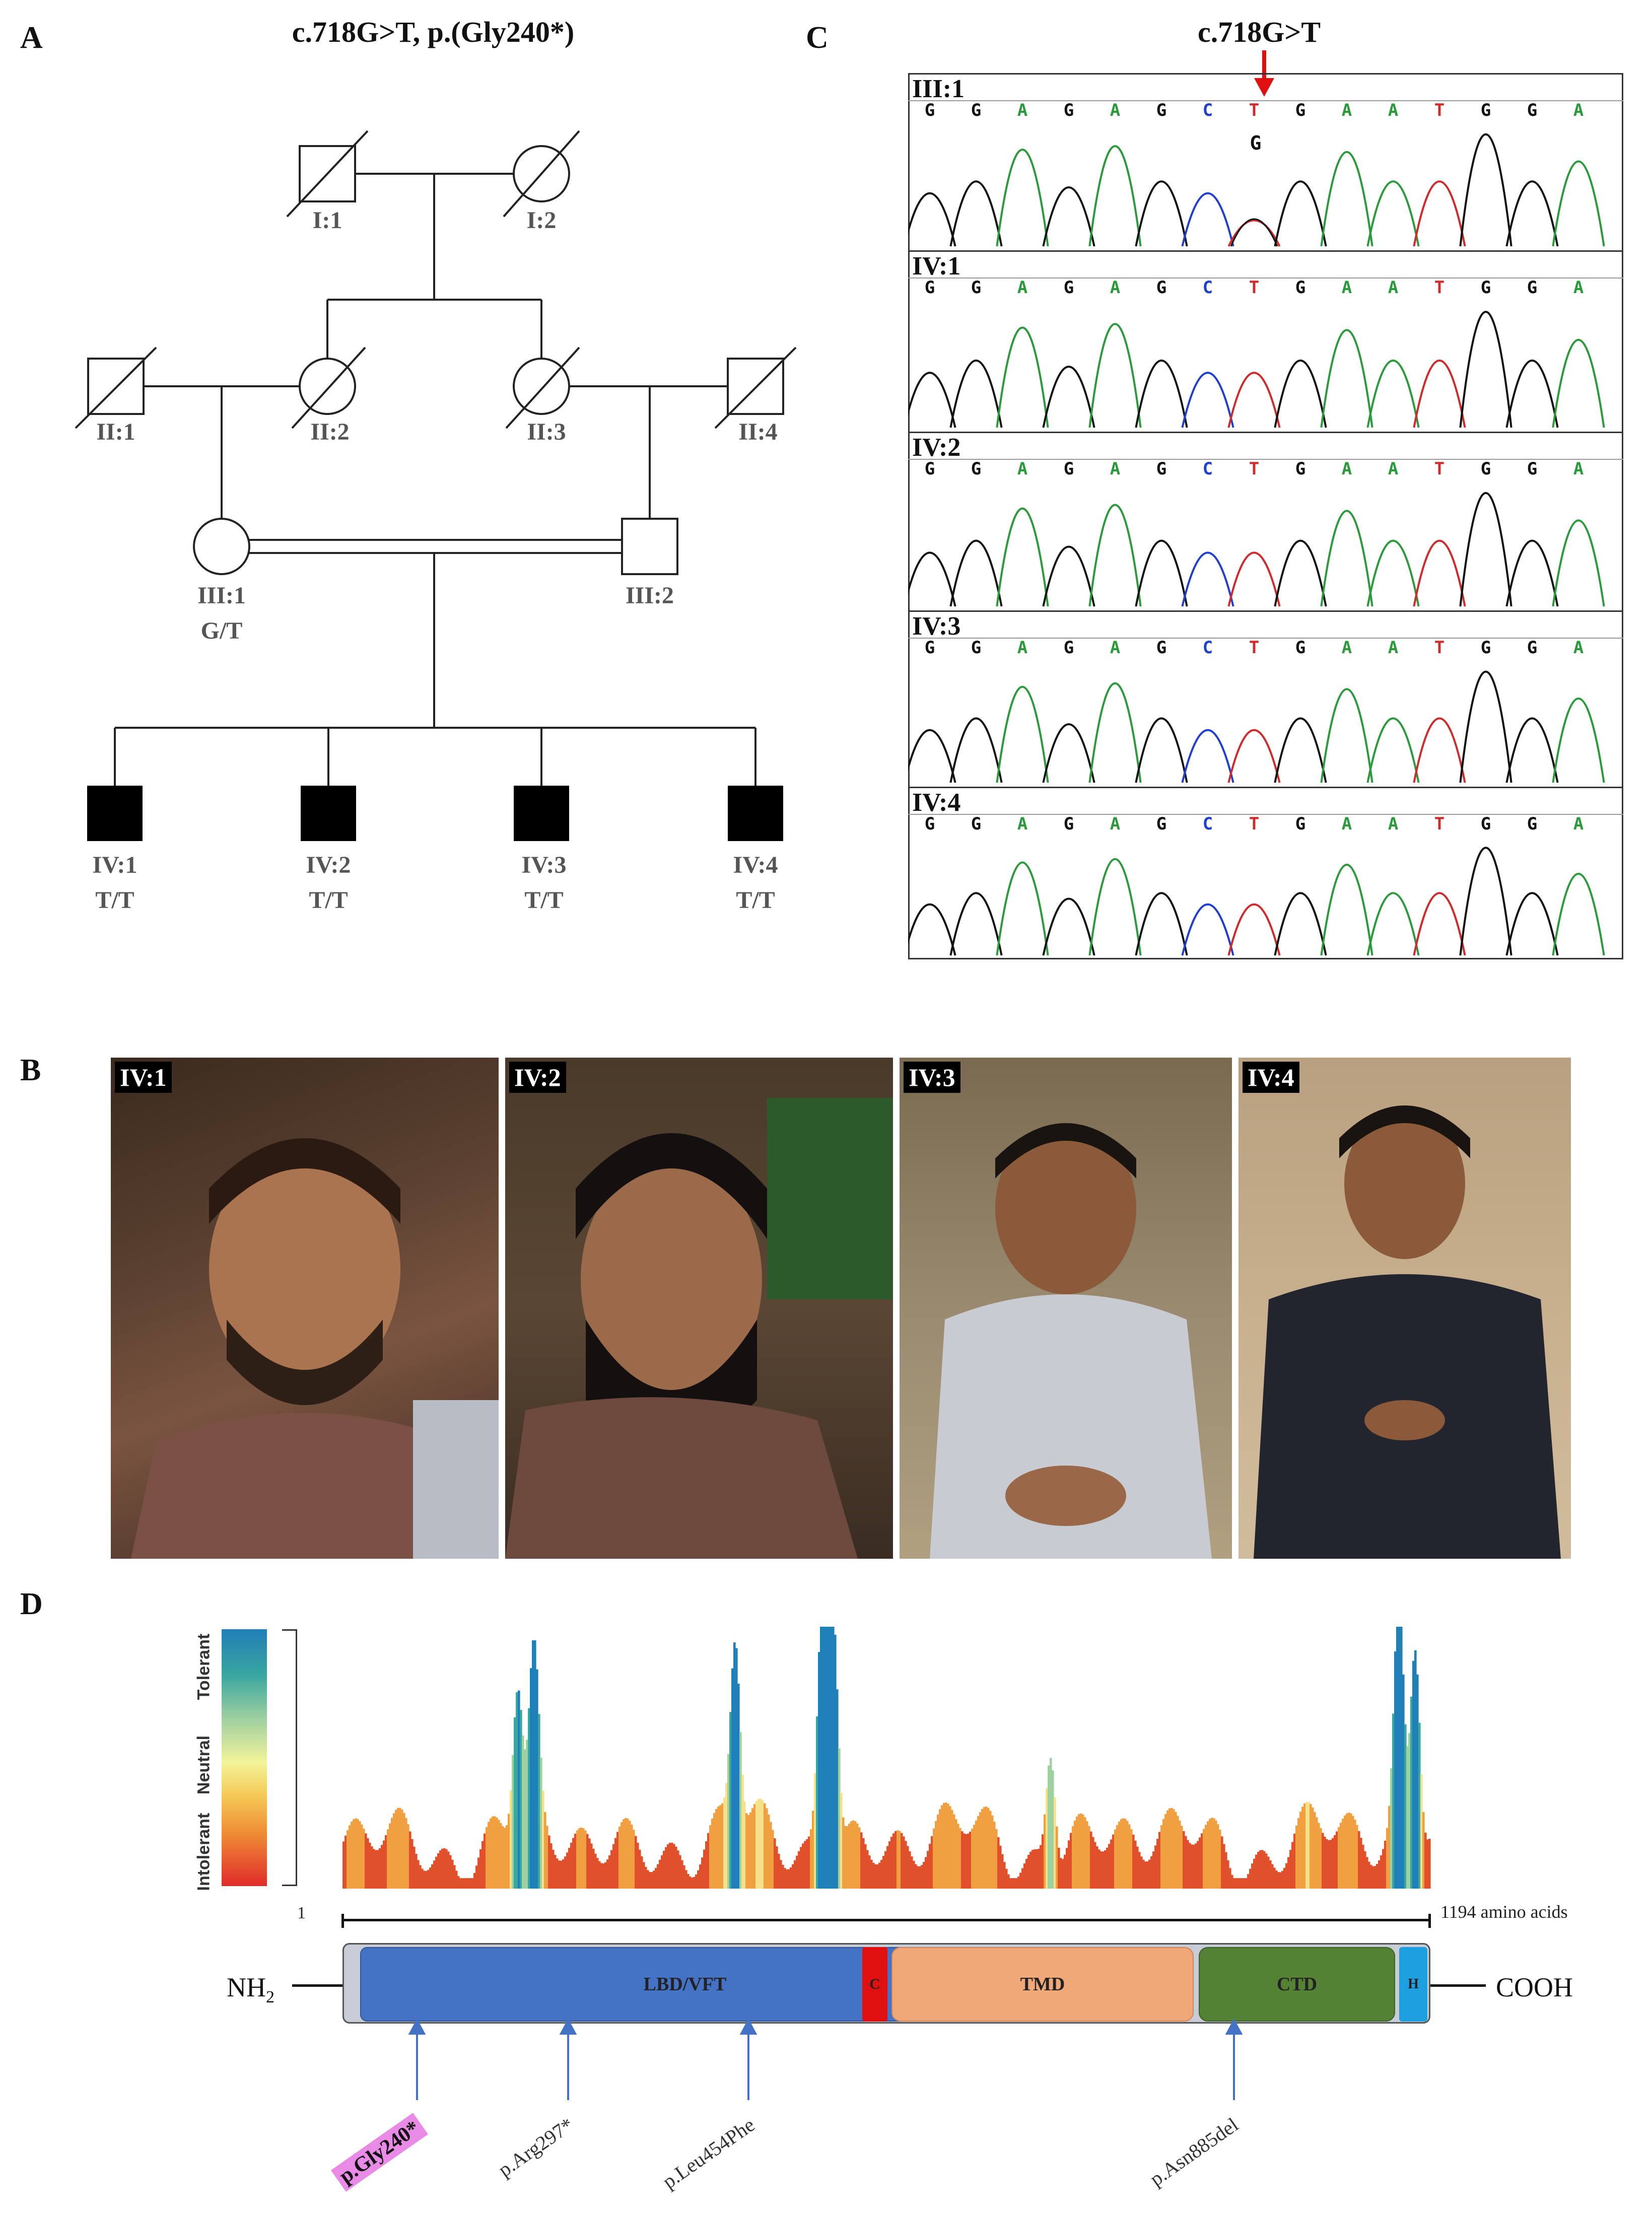 The height and width of the screenshot is (2221, 1652). Describe the element at coordinates (1265, 873) in the screenshot. I see `chromatogram-track: IV:4 G G A G A G C T G A A T G G A` at that location.